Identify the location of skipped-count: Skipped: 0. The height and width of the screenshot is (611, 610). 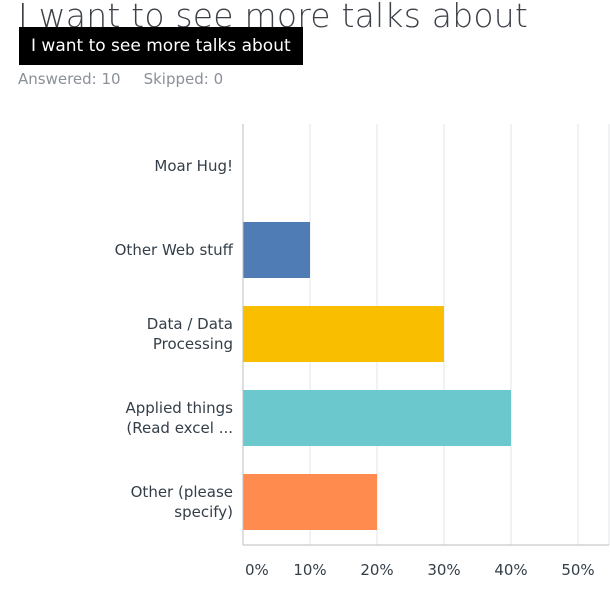
(183, 79).